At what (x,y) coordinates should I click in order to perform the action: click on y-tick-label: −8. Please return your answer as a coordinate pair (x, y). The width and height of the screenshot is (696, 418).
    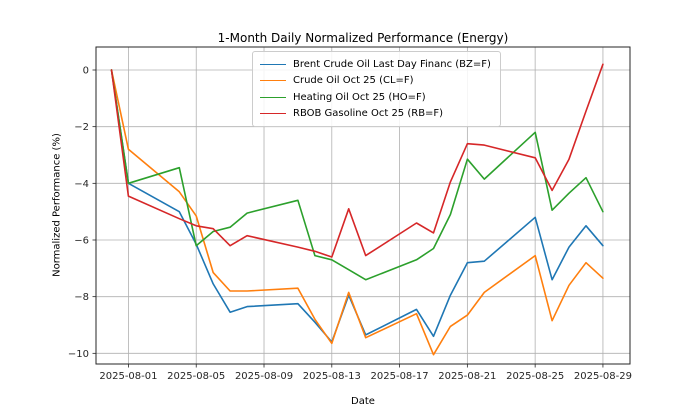
    Looking at the image, I should click on (81, 297).